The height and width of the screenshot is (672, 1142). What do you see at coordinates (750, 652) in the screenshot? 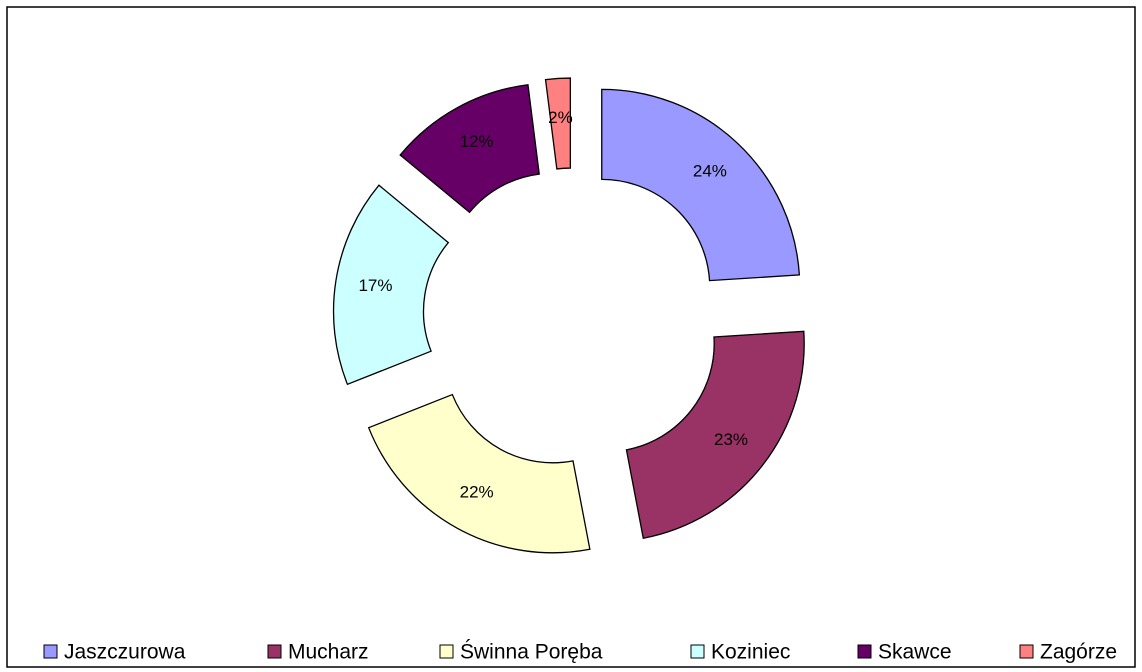
I see `legend-label: Koziniec` at bounding box center [750, 652].